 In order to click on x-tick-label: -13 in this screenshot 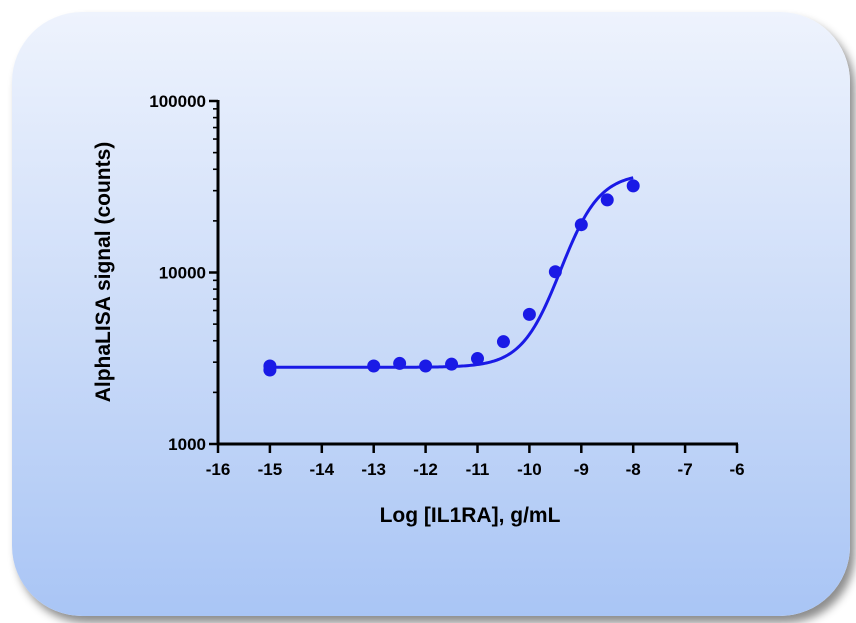, I will do `click(373, 469)`.